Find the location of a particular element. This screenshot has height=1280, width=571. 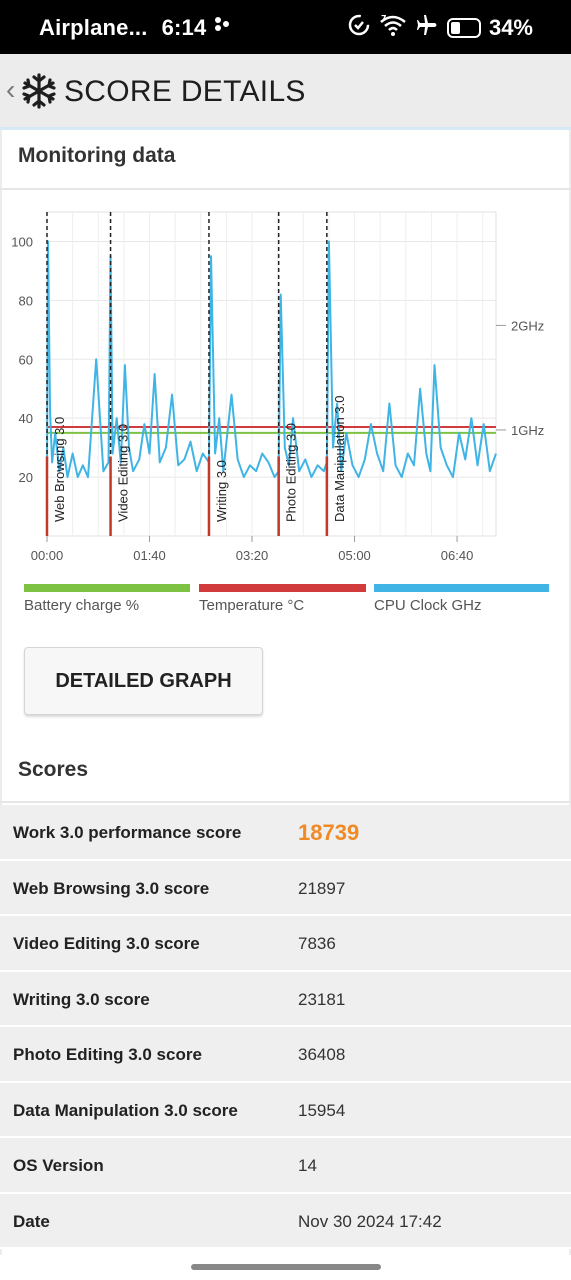

chevron-left-icon: ‹ is located at coordinates (11, 89).